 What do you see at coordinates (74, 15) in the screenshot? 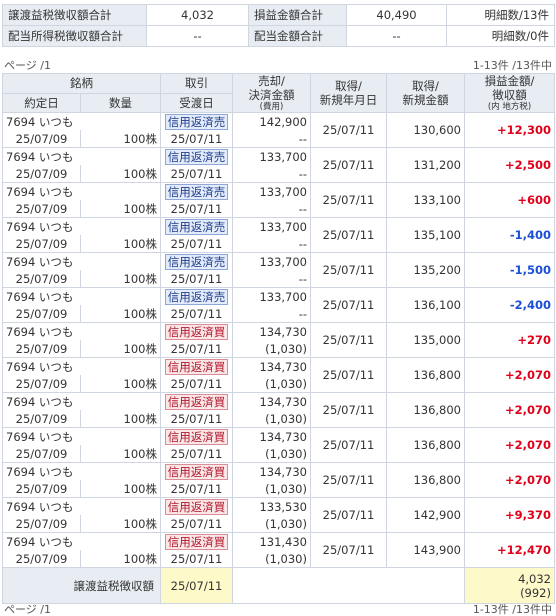
I see `transfer-tax-total-label: 譲渡益税徴収額合計` at bounding box center [74, 15].